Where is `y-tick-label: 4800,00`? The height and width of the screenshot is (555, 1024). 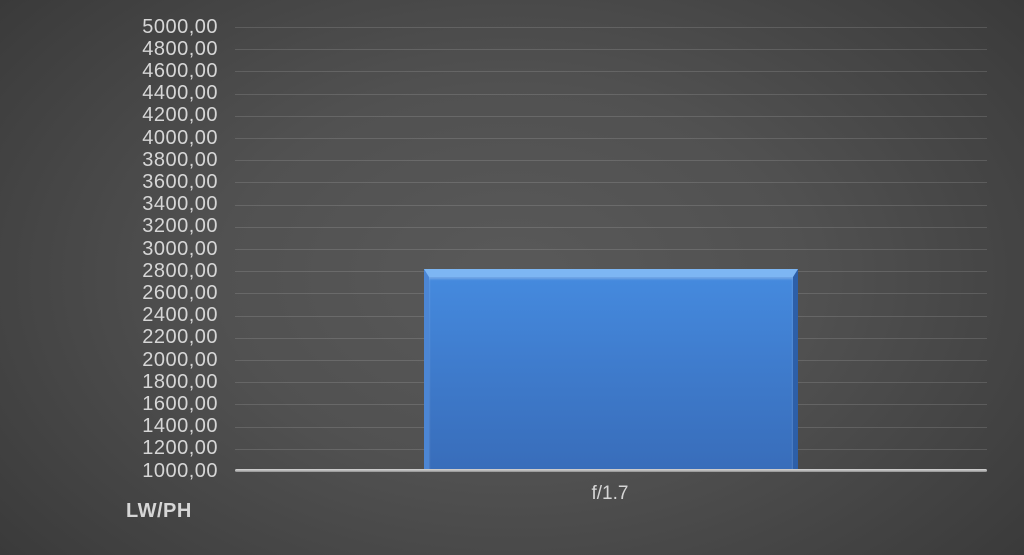 y-tick-label: 4800,00 is located at coordinates (180, 48).